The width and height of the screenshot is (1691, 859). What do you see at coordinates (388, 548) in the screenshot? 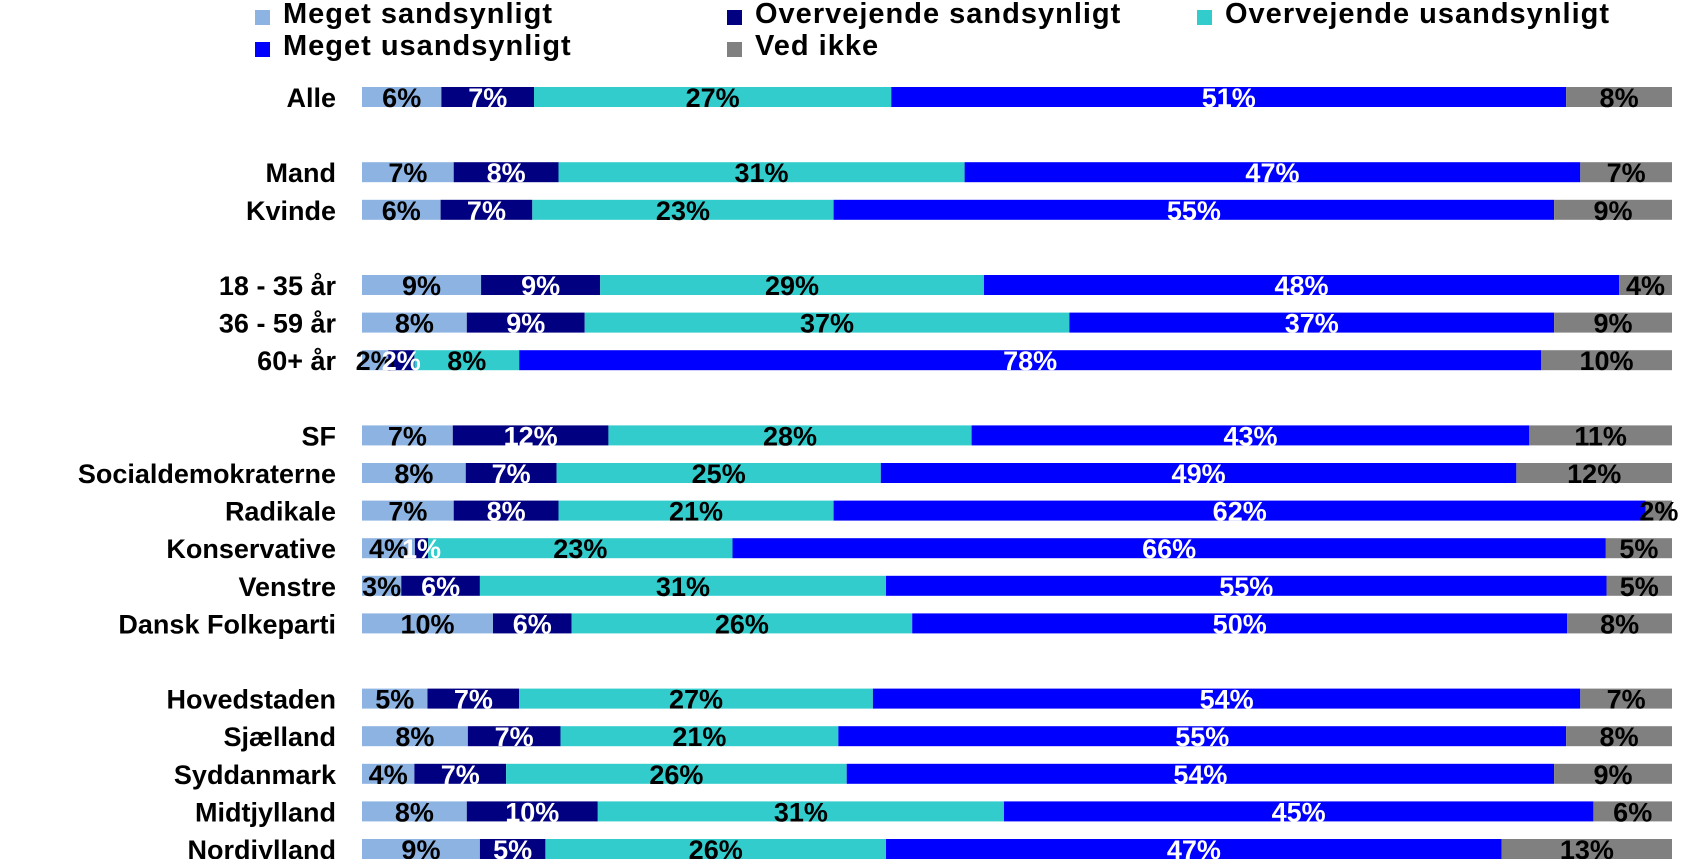
I see `bar-konservative-meget-sandsynligt` at bounding box center [388, 548].